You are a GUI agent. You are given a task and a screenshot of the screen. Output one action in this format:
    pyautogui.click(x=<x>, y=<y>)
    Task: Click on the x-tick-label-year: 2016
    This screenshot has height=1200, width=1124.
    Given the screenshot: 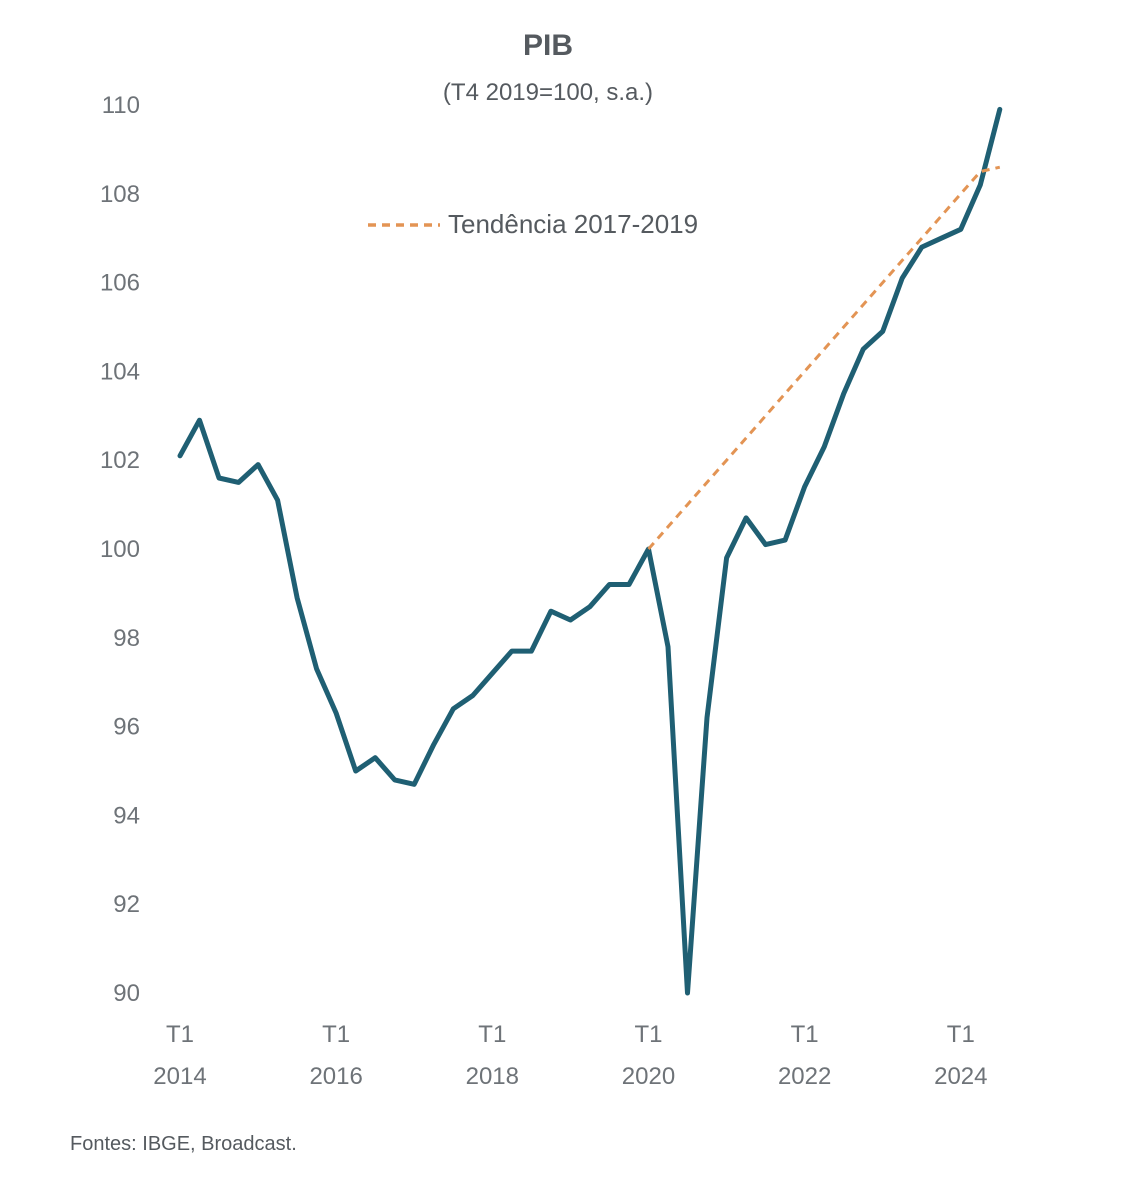 What is the action you would take?
    pyautogui.click(x=335, y=1076)
    